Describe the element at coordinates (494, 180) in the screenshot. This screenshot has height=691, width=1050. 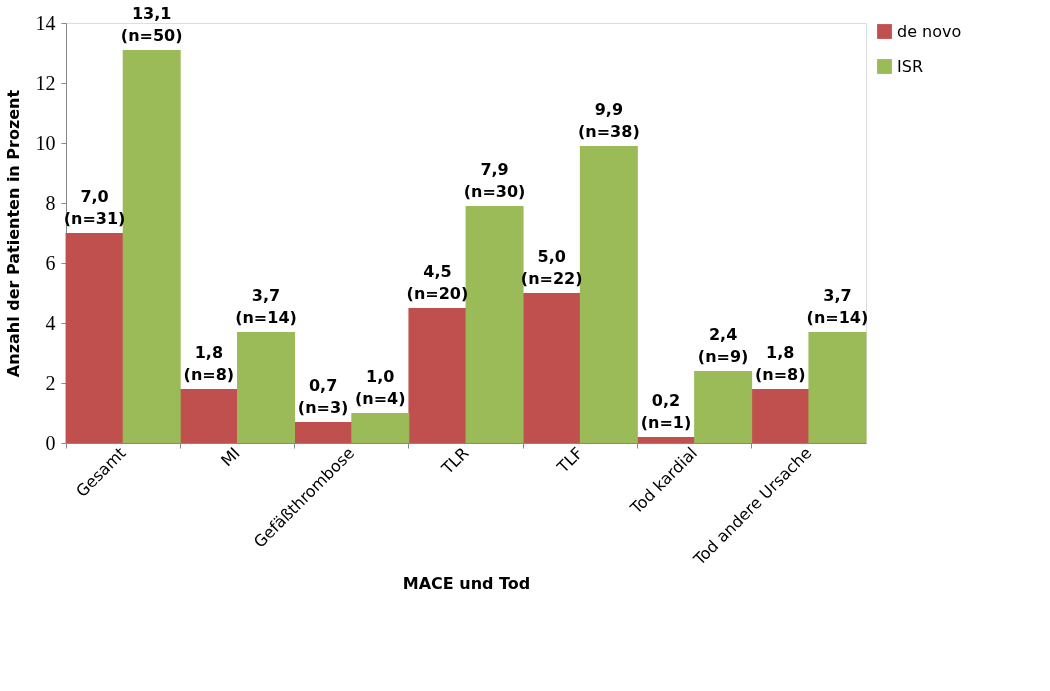
I see `data-label: 7,9 (n=30)` at that location.